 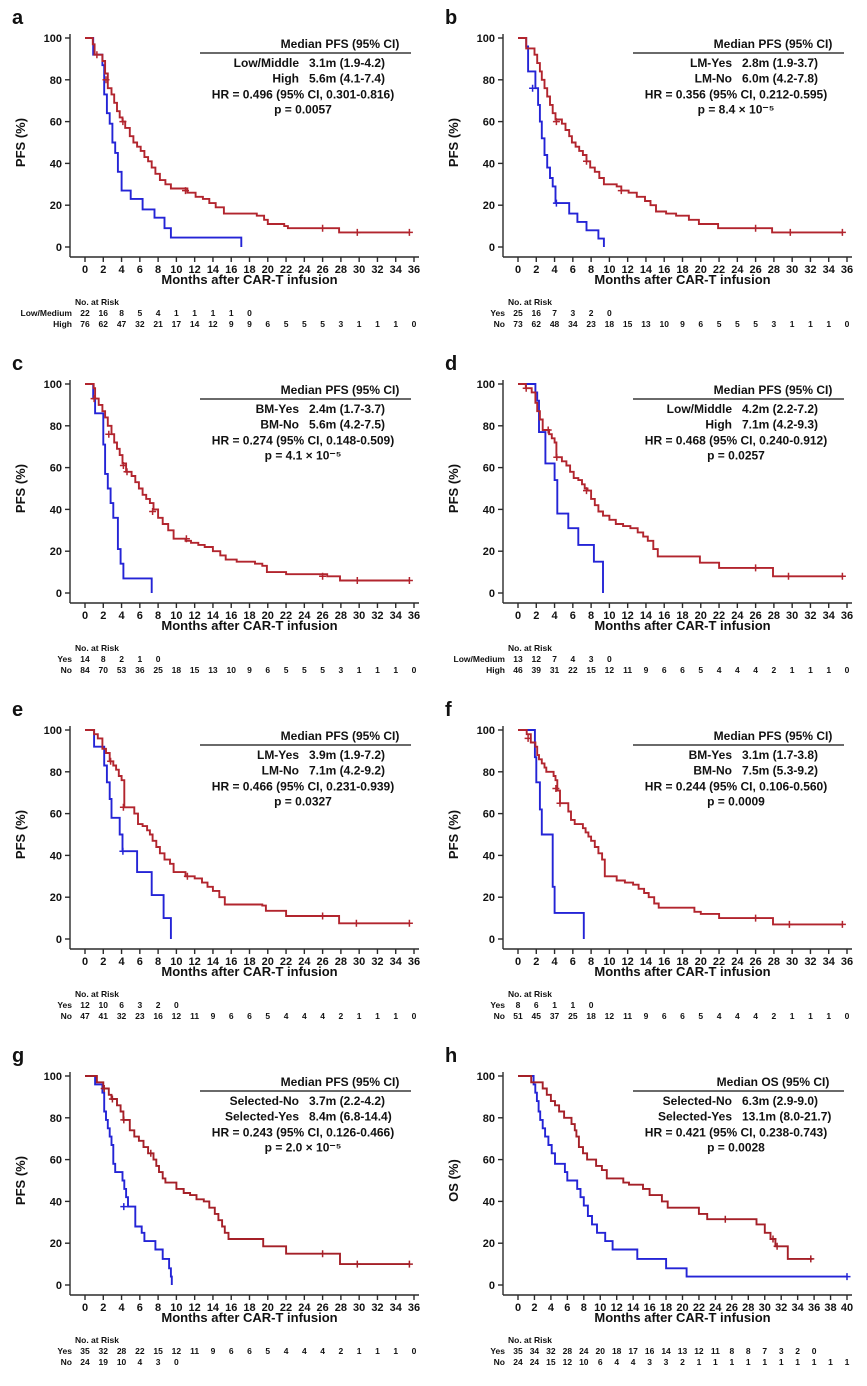 I want to click on svg-text: 13, so click(x=683, y=1351).